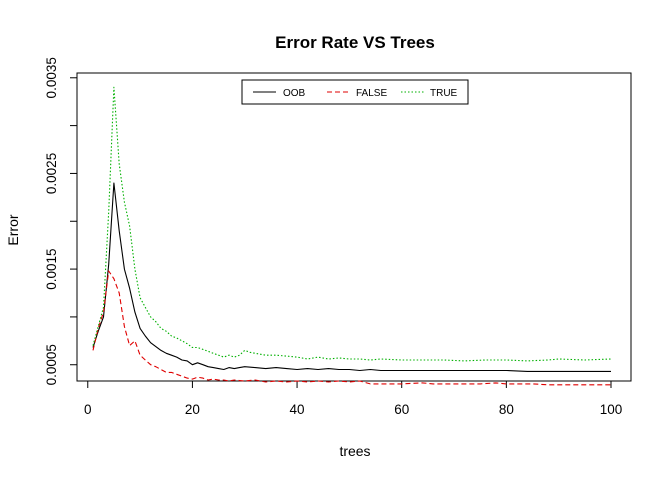 The height and width of the screenshot is (480, 672). I want to click on x-axis-label: trees, so click(354, 451).